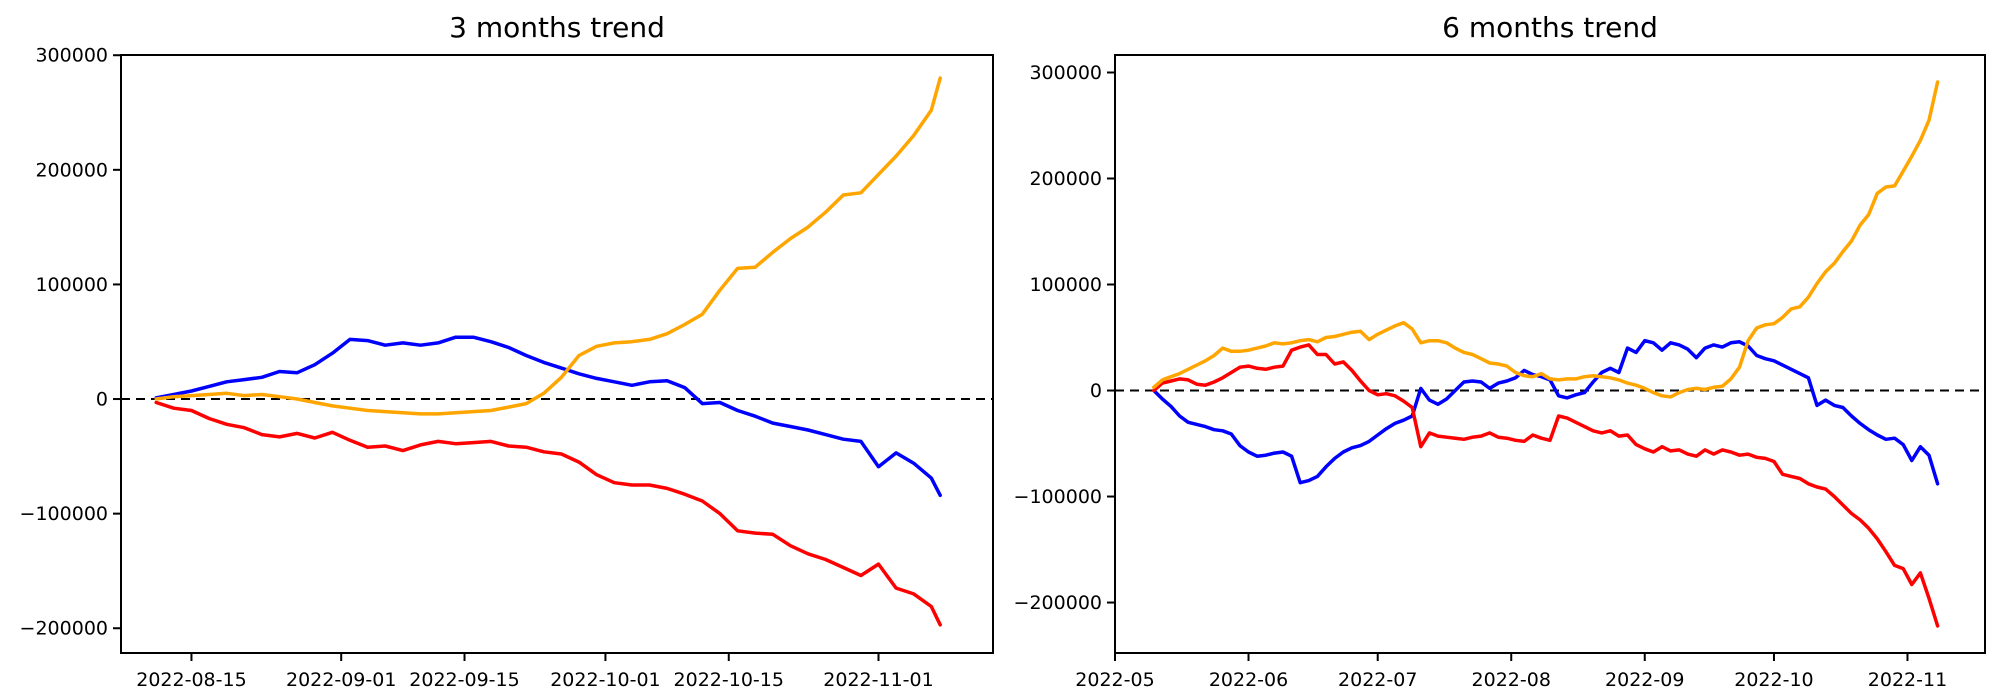 The image size is (2000, 700). Describe the element at coordinates (878, 680) in the screenshot. I see `x-tick-label: 2022-11-01` at that location.